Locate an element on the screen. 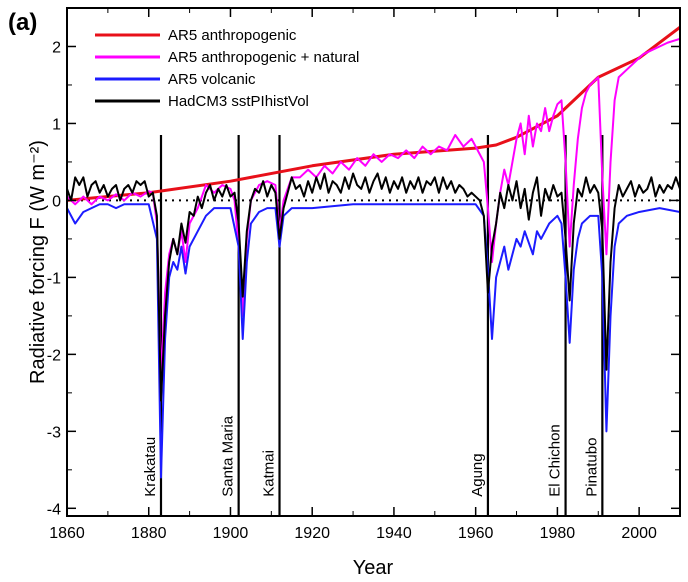  panel-label: (a) is located at coordinates (22, 22).